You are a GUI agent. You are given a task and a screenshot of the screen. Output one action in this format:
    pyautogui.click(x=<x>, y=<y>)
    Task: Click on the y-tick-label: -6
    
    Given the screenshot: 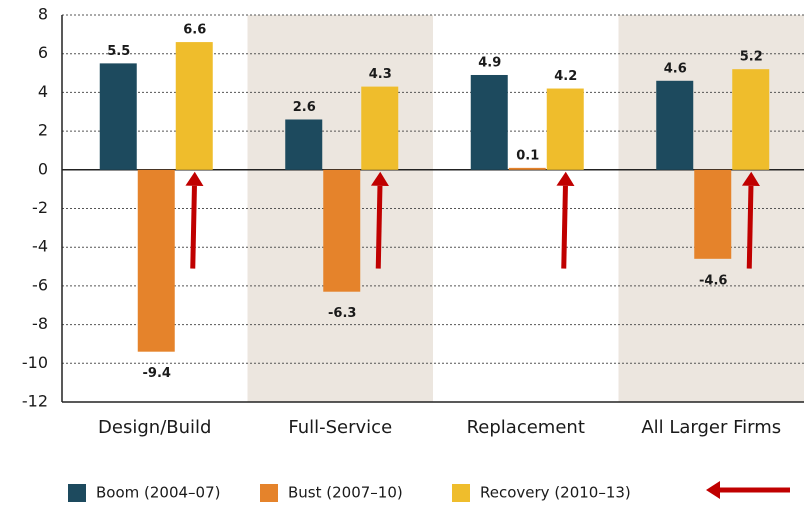 What is the action you would take?
    pyautogui.click(x=40, y=284)
    